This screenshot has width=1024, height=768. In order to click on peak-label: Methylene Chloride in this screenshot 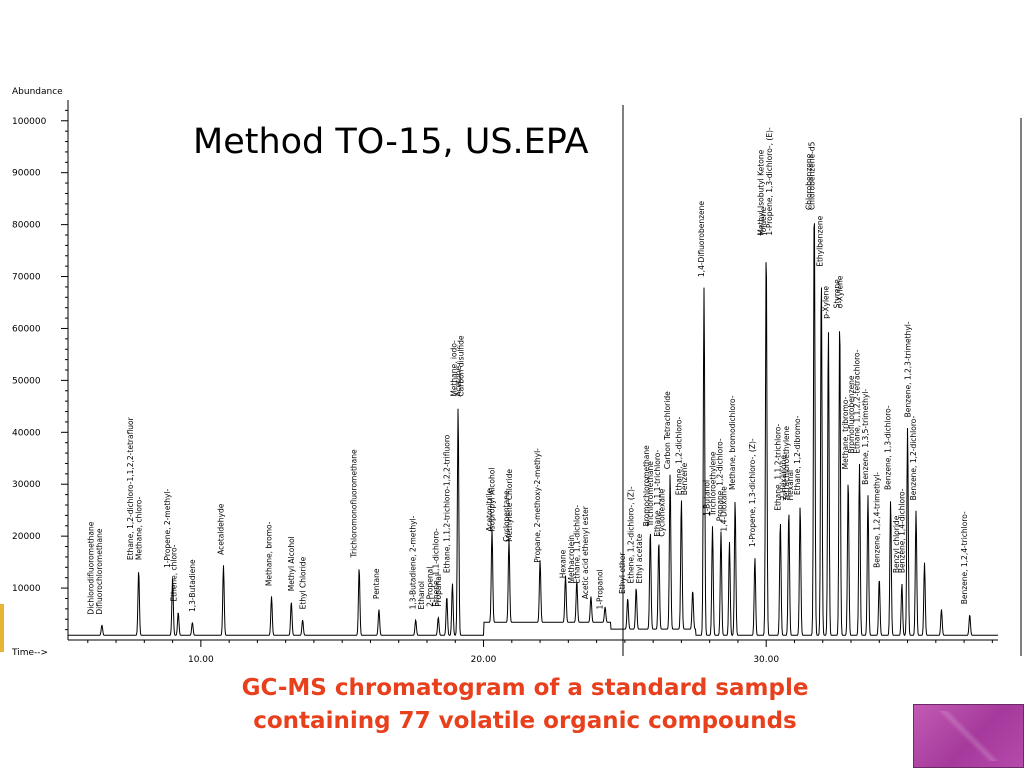, I will do `click(509, 505)`.